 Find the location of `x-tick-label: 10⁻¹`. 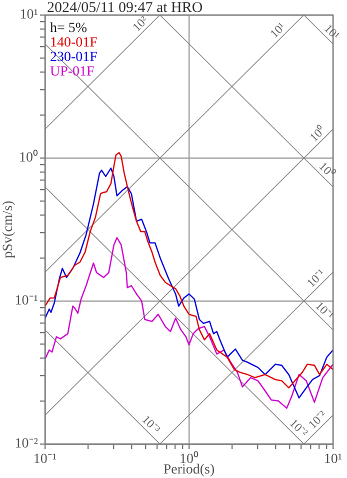

x-tick-label: 10⁻¹ is located at coordinates (45, 460).